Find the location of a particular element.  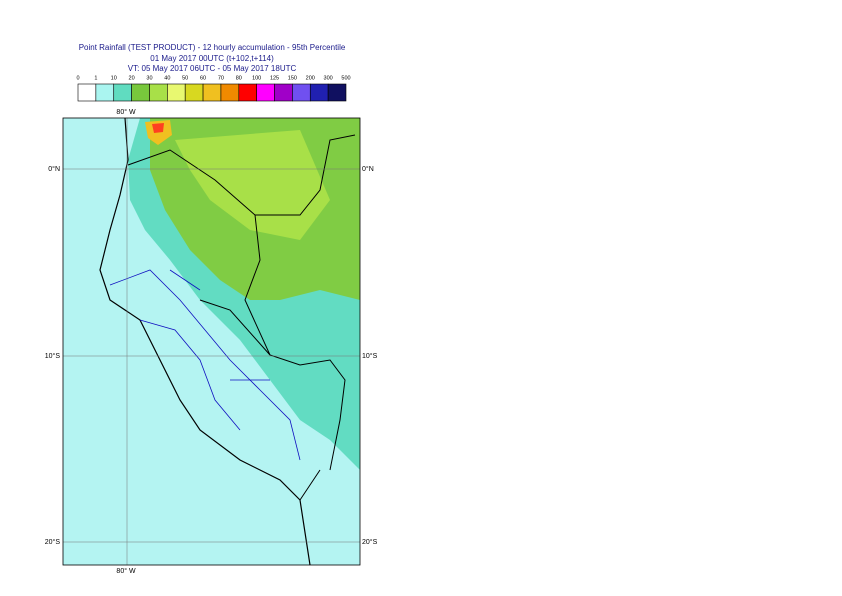

legend-tick-label: 1 is located at coordinates (95, 78).